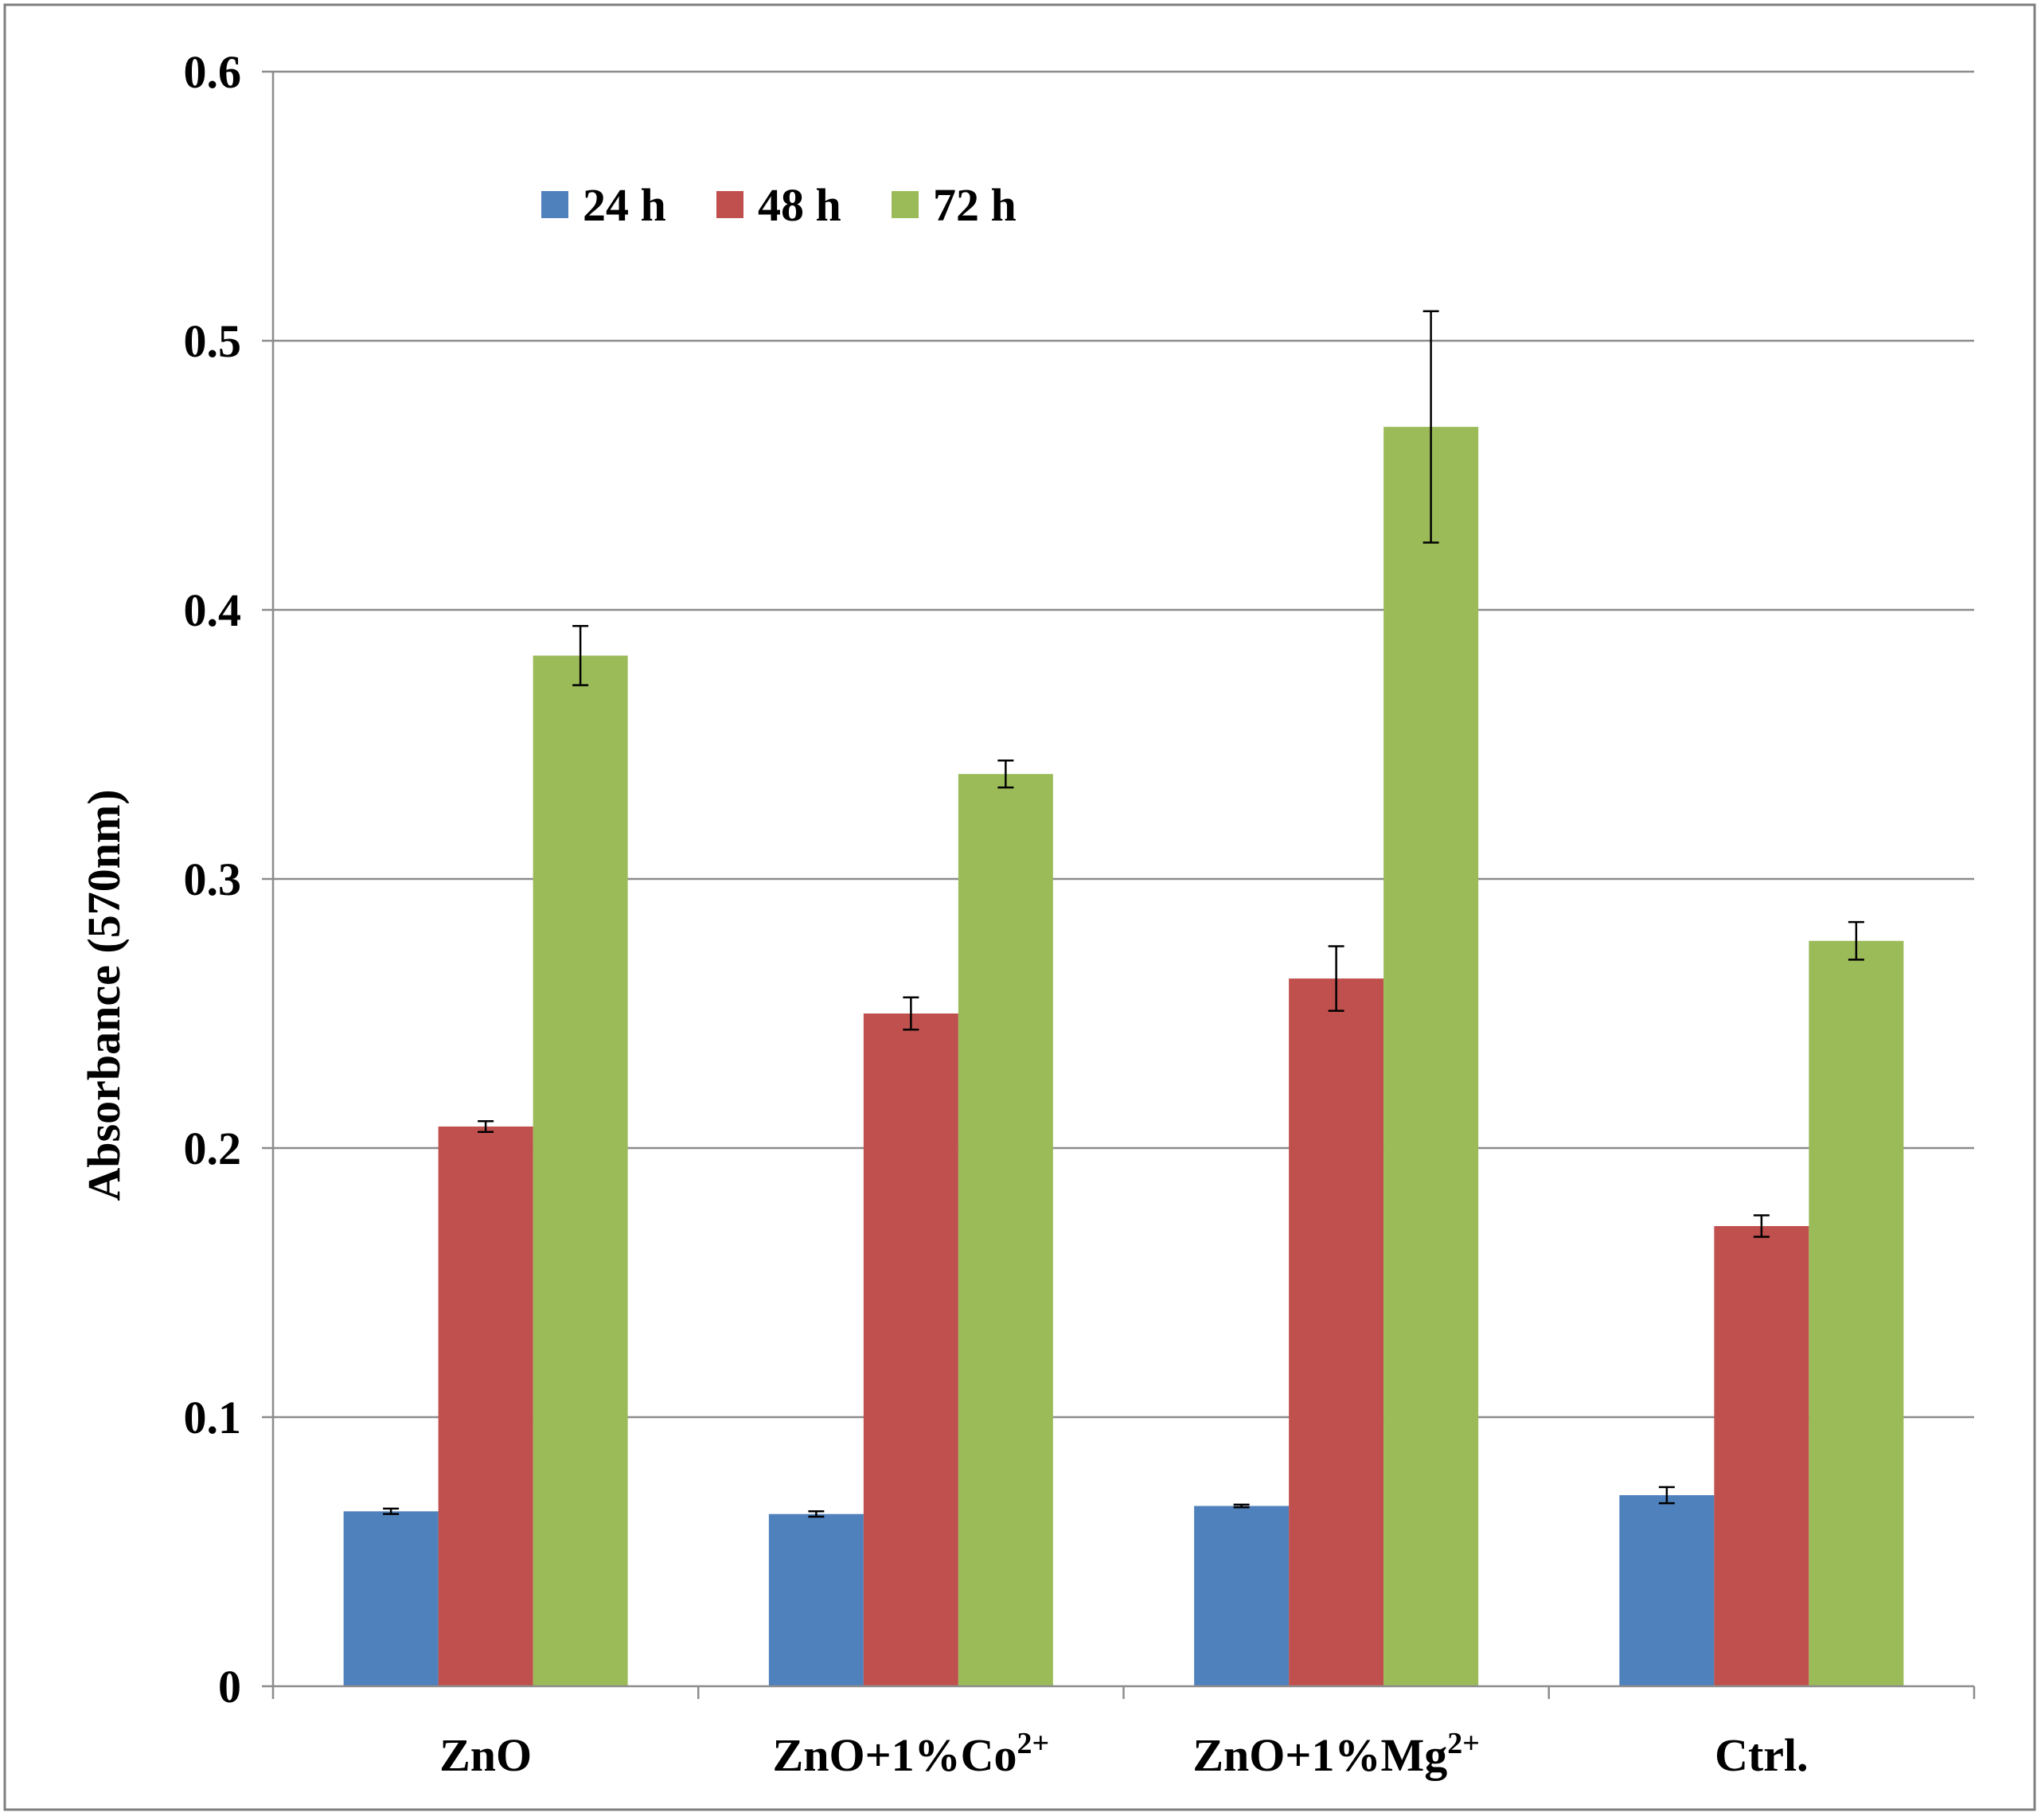  Describe the element at coordinates (911, 1754) in the screenshot. I see `x-tick-label: ZnO+1%Co2+` at that location.